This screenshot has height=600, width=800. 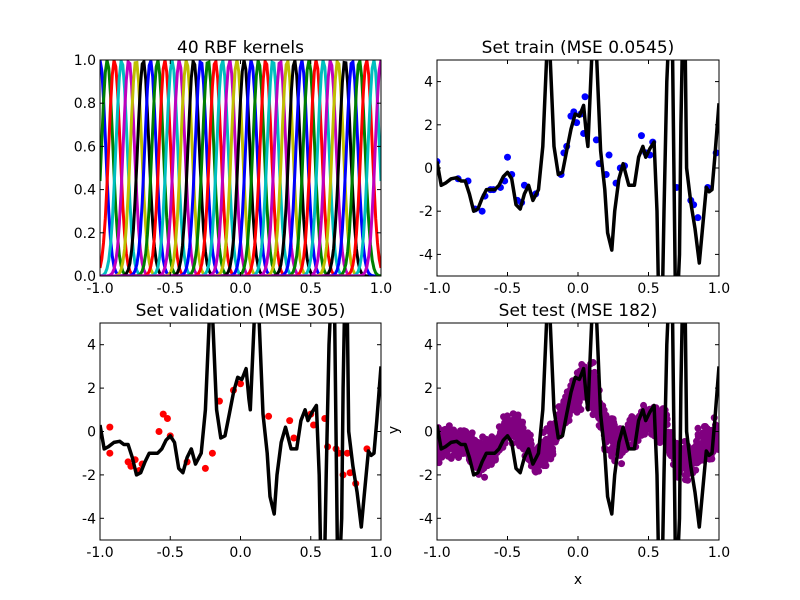 I want to click on validation-fit-line, so click(x=240, y=431).